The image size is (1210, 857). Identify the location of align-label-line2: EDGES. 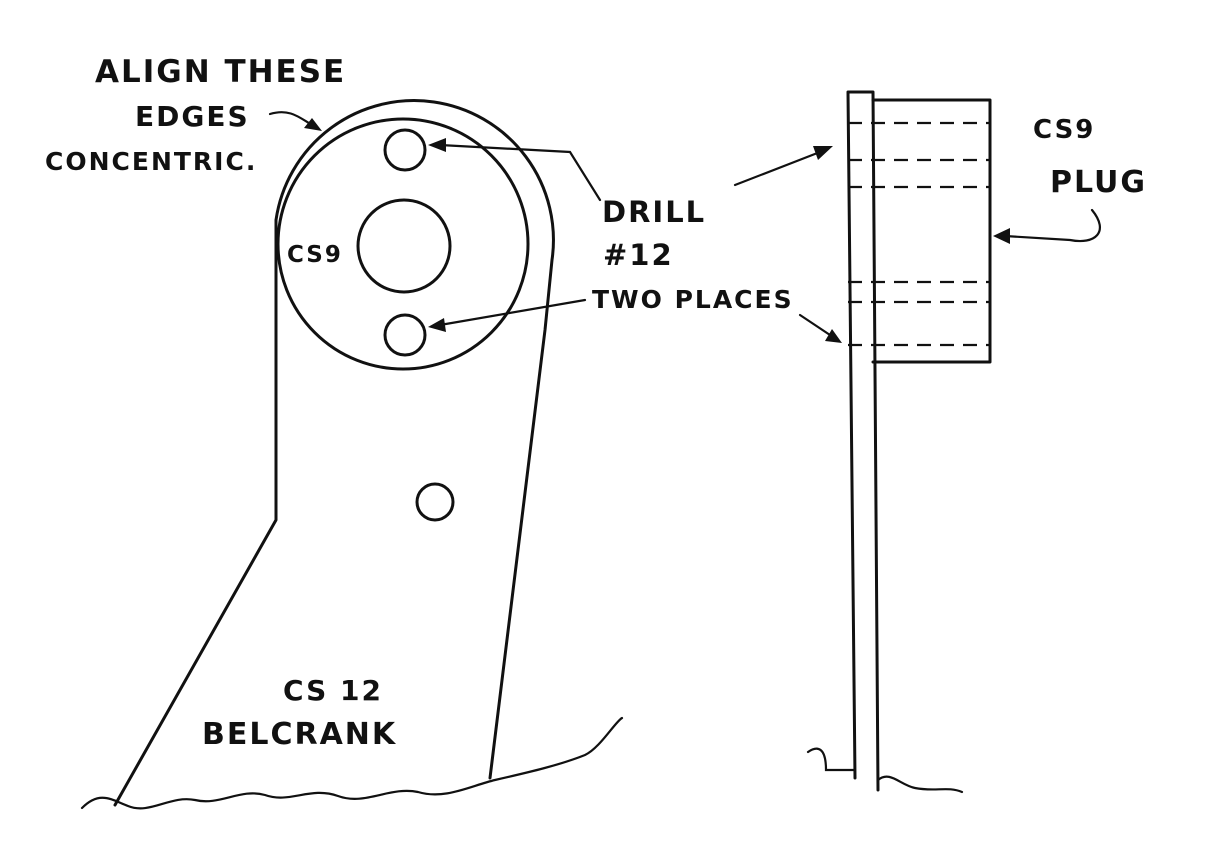
(192, 116).